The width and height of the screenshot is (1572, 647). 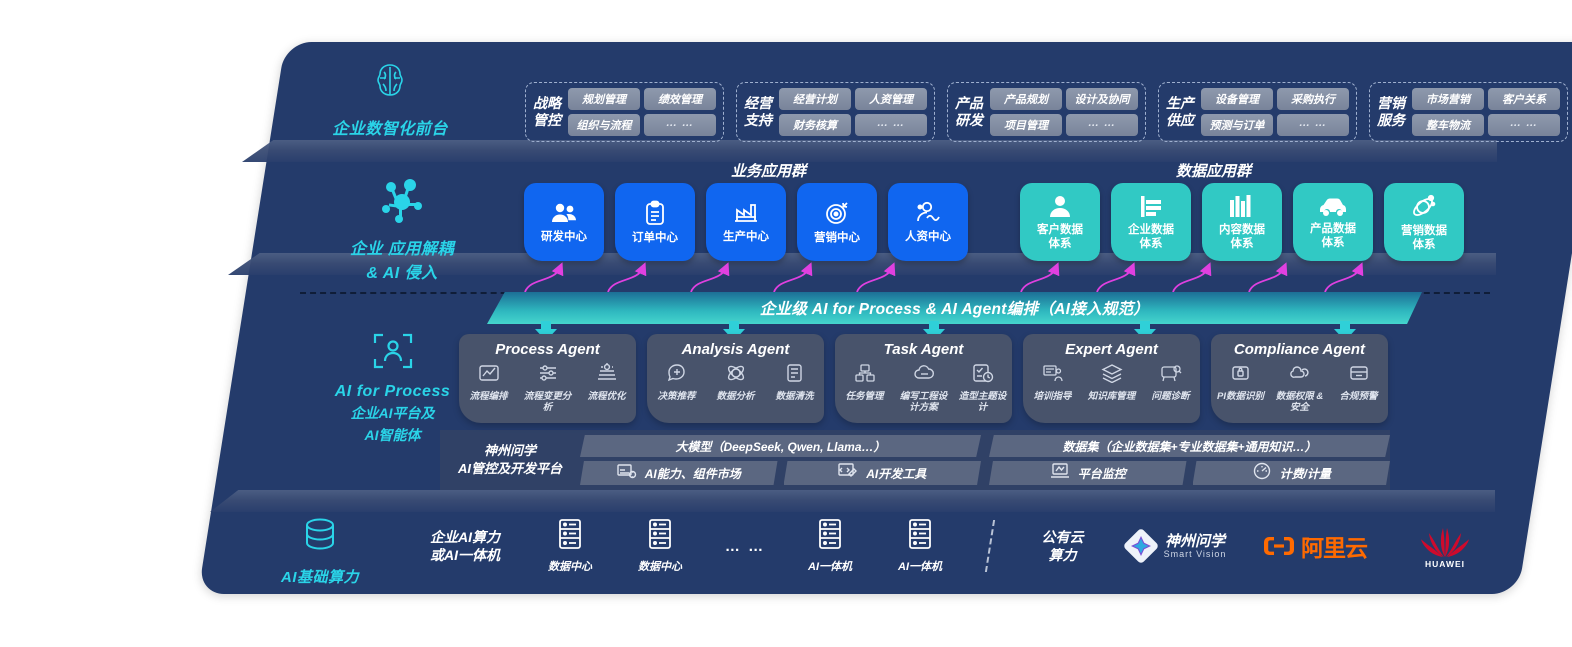 I want to click on agent-skill: 数据权限 & 安全, so click(x=1299, y=388).